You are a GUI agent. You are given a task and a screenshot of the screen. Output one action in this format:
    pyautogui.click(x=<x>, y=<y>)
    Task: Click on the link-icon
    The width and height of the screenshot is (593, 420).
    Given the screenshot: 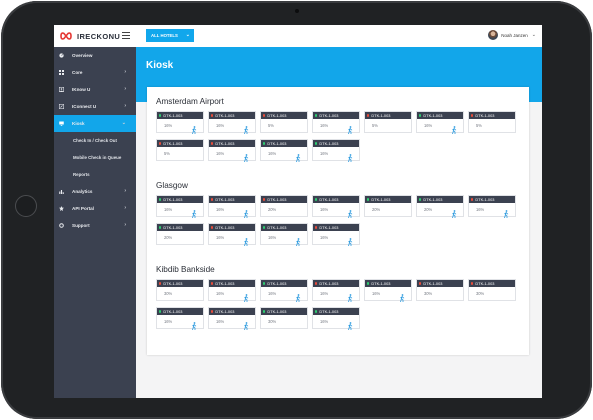 What is the action you would take?
    pyautogui.click(x=61, y=106)
    